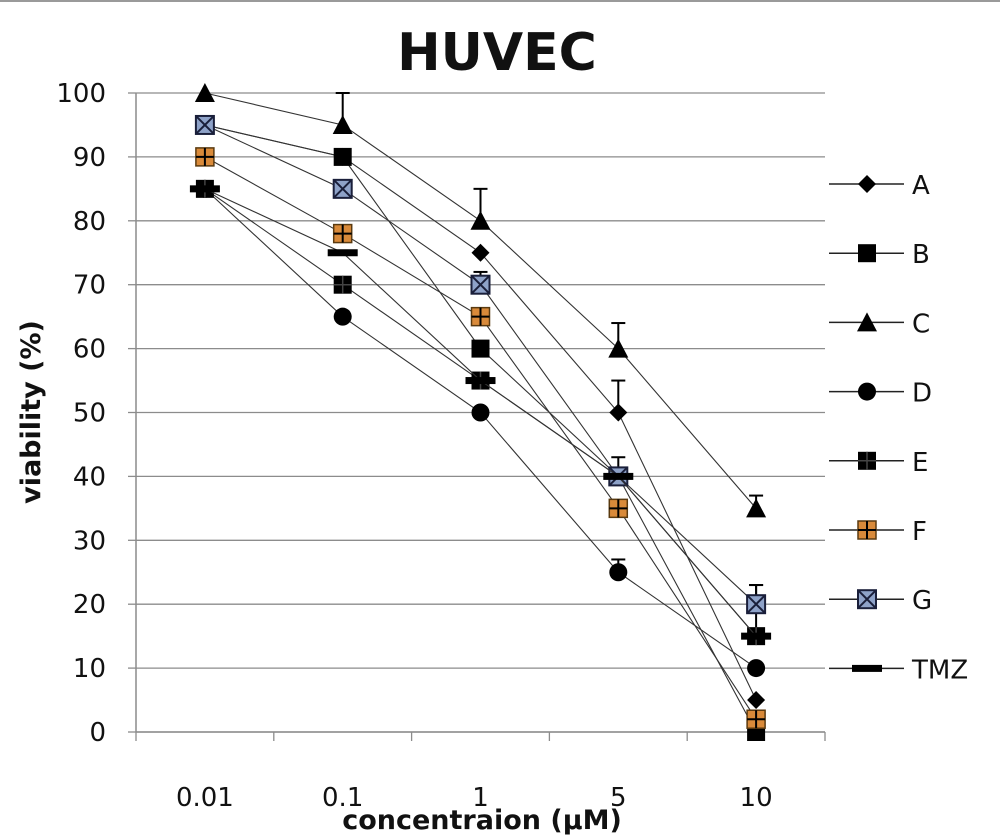 The image size is (1000, 837). I want to click on y-tick-label: 60, so click(89, 350).